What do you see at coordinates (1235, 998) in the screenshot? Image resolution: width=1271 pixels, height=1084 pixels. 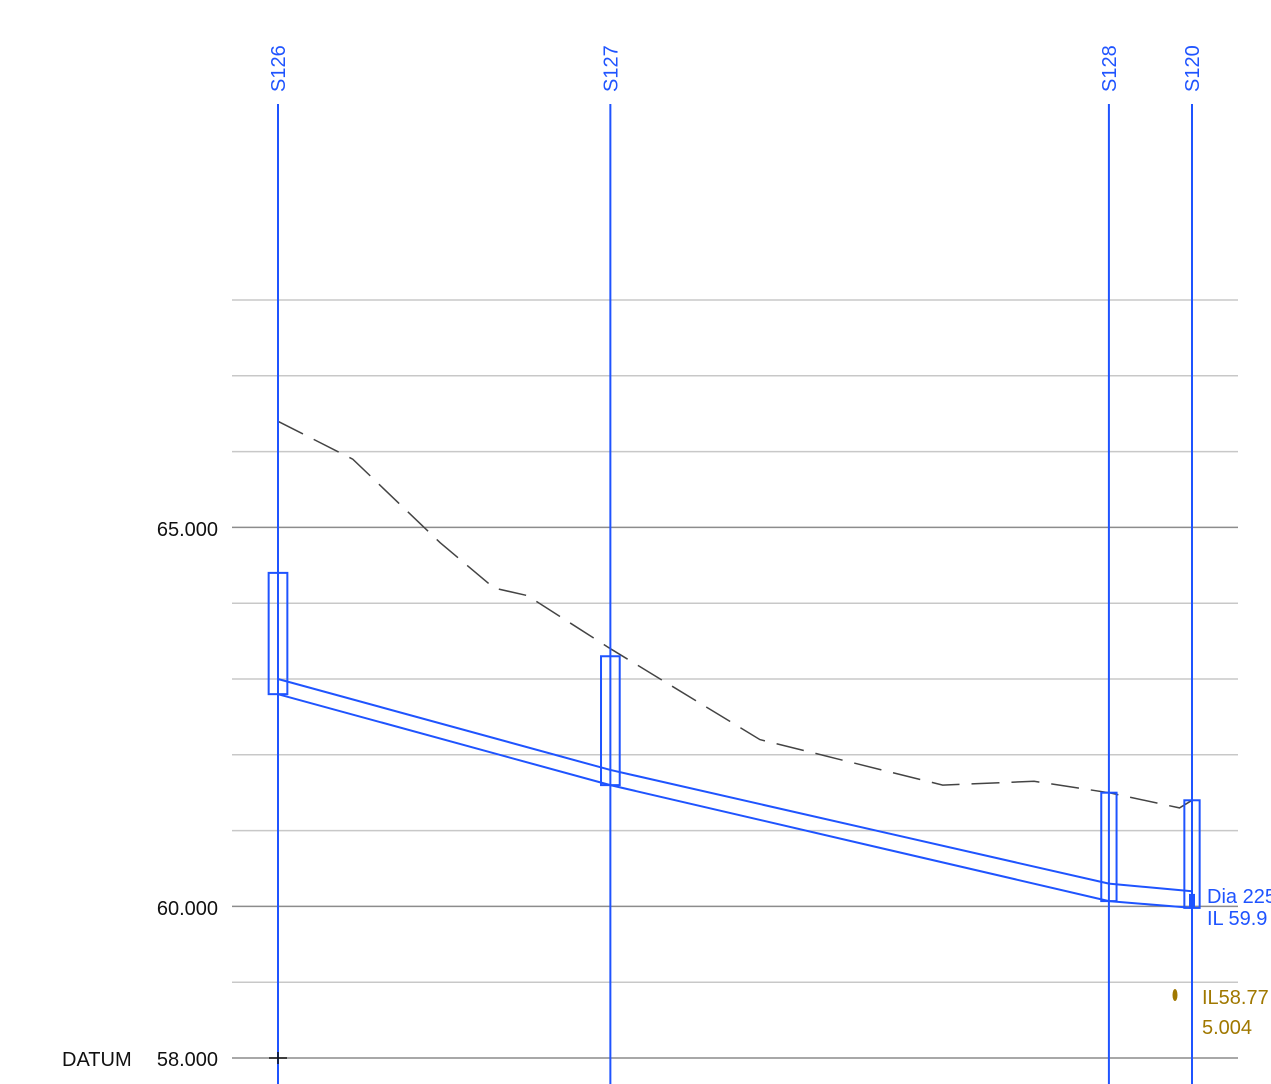 I see `secondary-invert-label: IL58.77` at bounding box center [1235, 998].